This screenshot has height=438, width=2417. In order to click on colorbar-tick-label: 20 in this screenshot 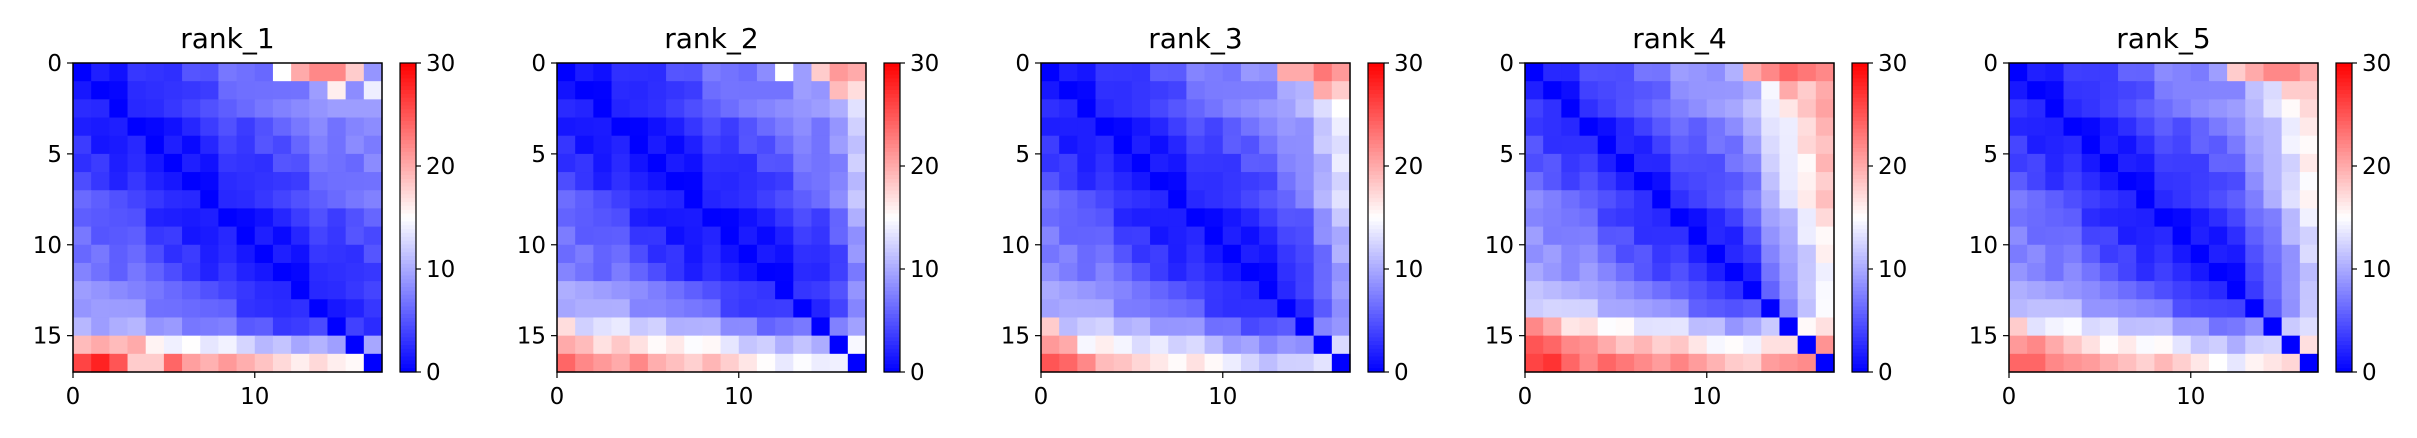, I will do `click(924, 167)`.